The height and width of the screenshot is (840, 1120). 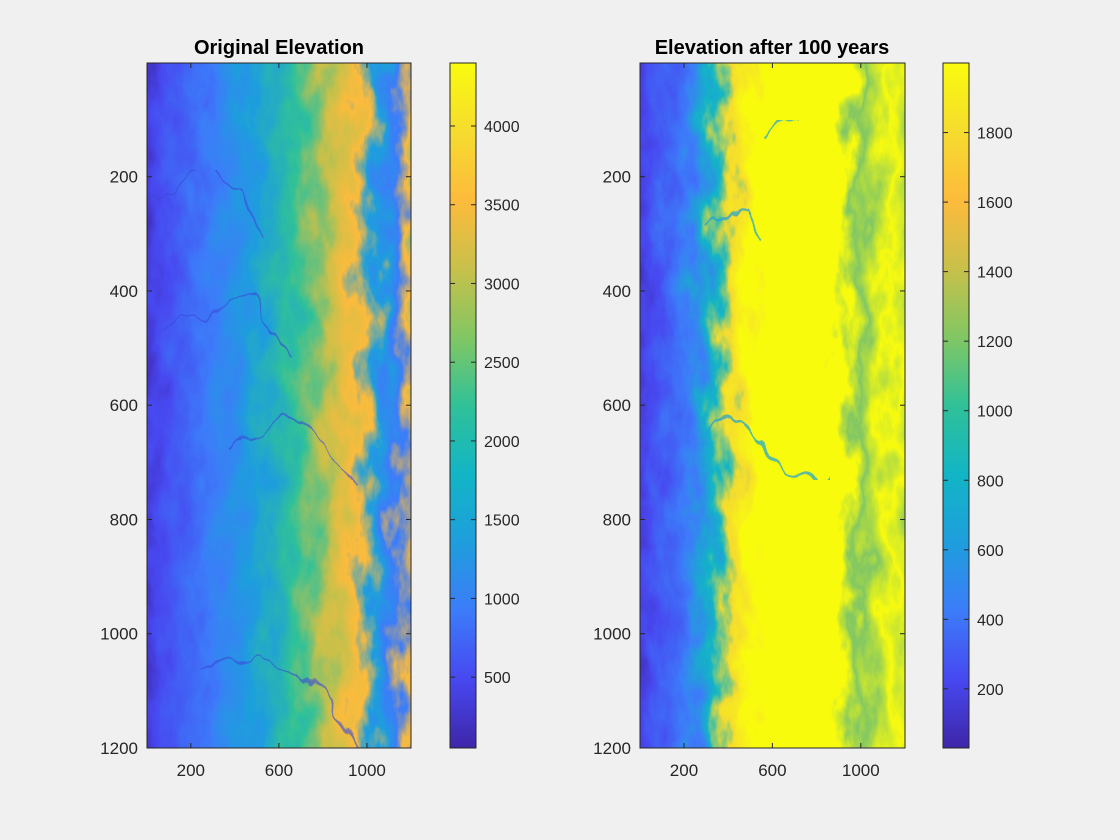 What do you see at coordinates (995, 203) in the screenshot?
I see `colorbar-tick-label: 1600` at bounding box center [995, 203].